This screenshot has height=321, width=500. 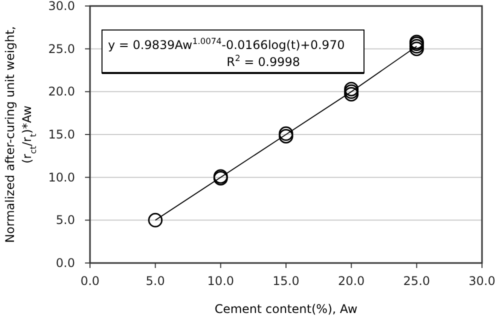 I want to click on annotation: y = 0.9839Aw$^{1.0074}$-0.0166log(t)+0.970, so click(x=226, y=44).